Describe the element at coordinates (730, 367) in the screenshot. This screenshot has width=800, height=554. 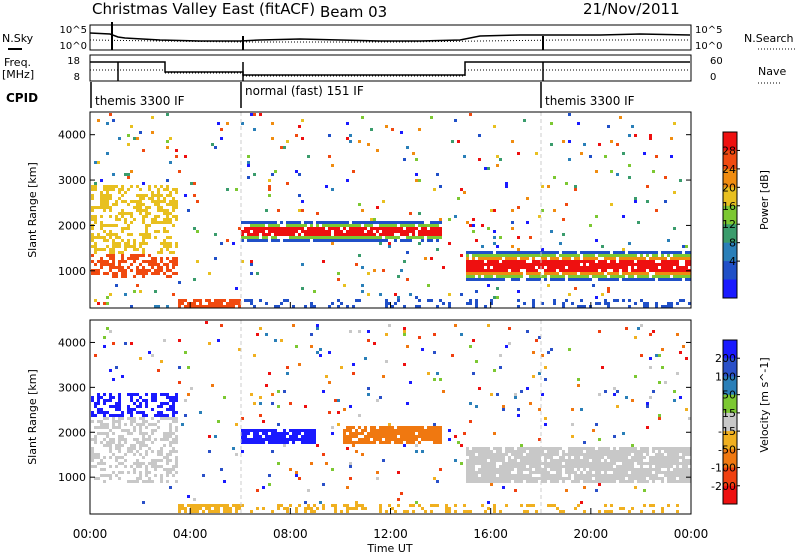
I see `velocity-colorbar-swatch` at that location.